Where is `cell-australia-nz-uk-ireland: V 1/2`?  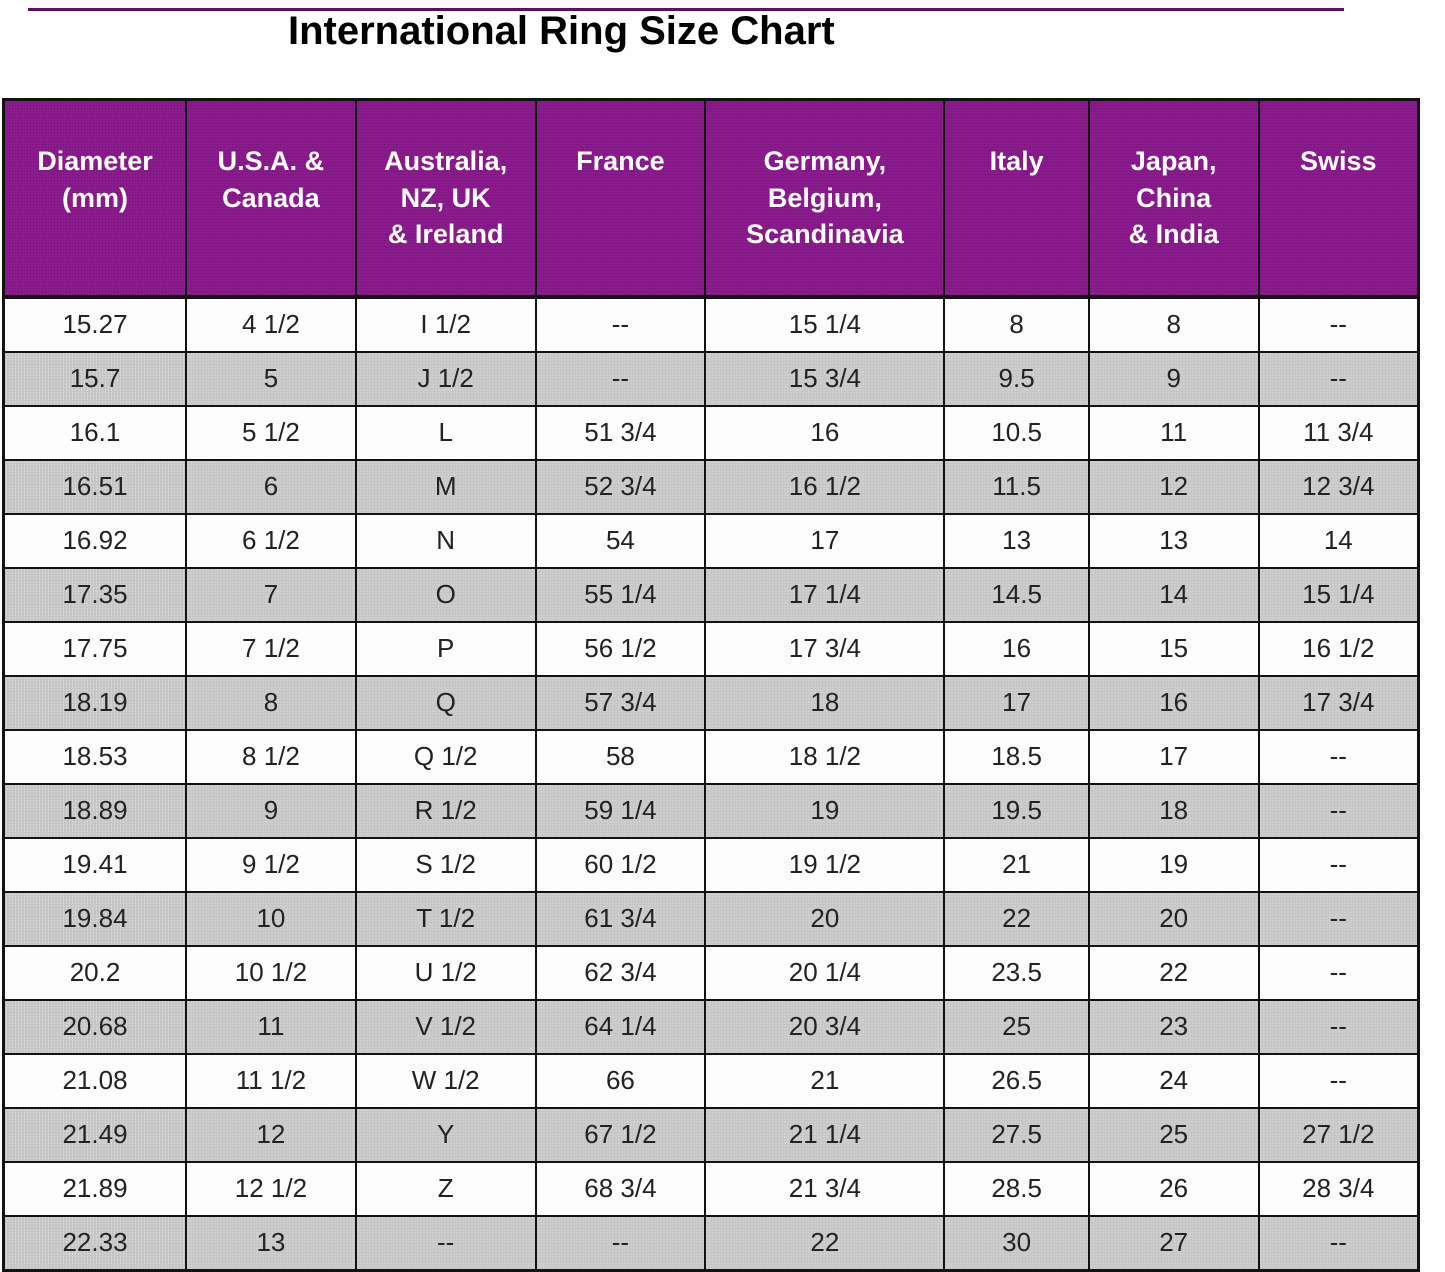 cell-australia-nz-uk-ireland: V 1/2 is located at coordinates (445, 1026).